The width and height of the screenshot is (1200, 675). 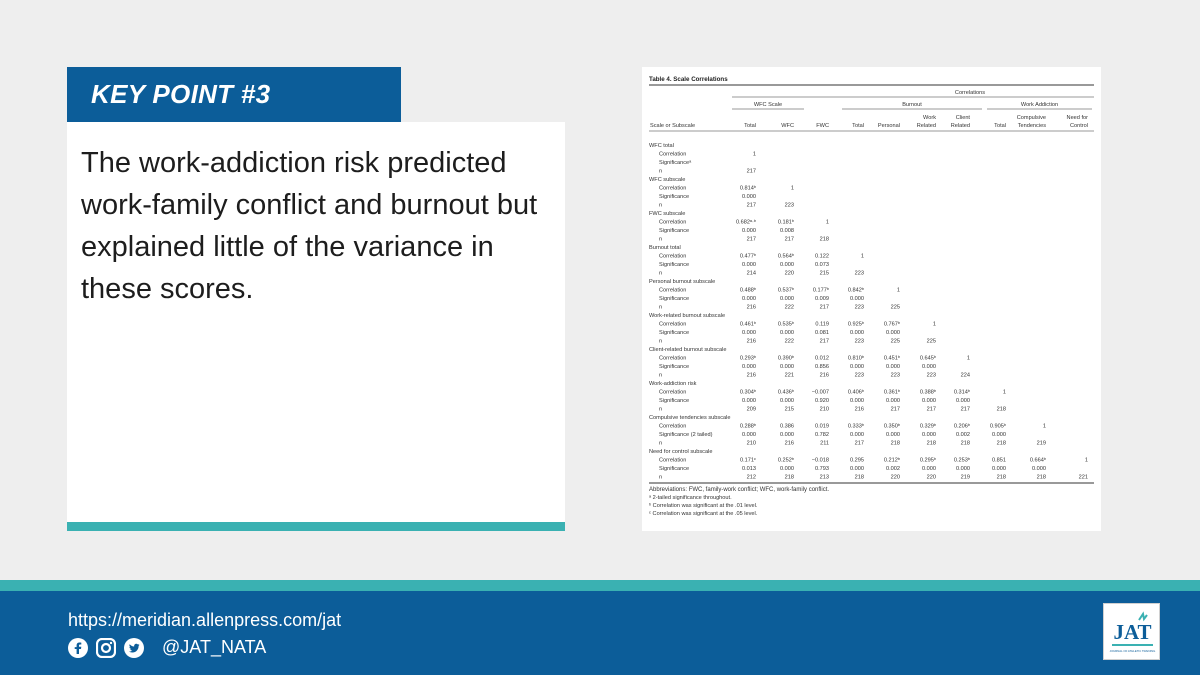 I want to click on table-cell: 0.782, so click(x=822, y=435).